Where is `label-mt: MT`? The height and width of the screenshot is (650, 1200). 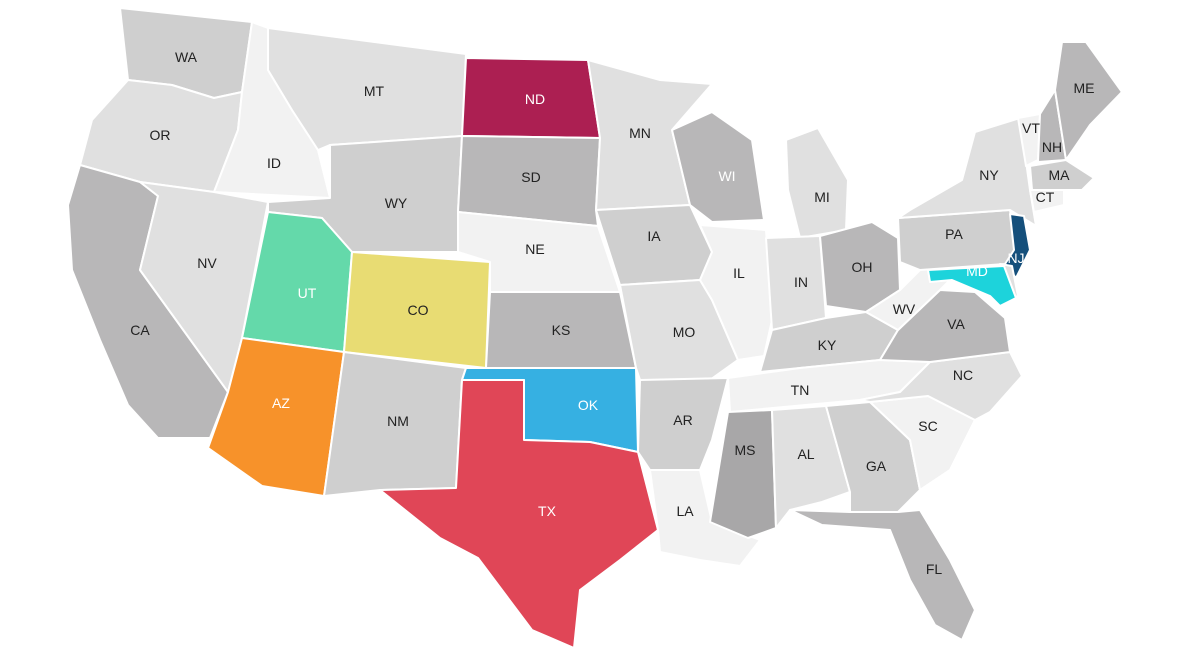
label-mt: MT is located at coordinates (374, 91).